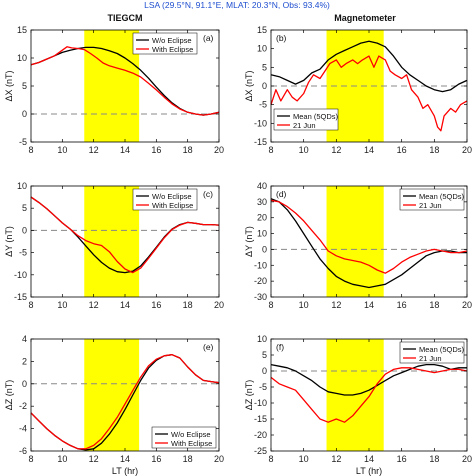 This screenshot has height=476, width=474. I want to click on y-tick-label: -30, so click(260, 297).